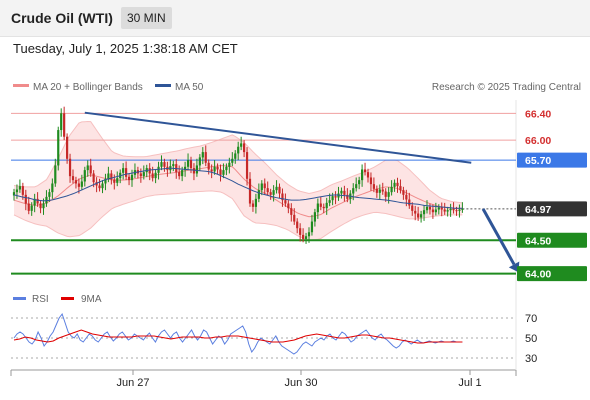 The image size is (590, 400). Describe the element at coordinates (88, 87) in the screenshot. I see `bollinger-legend-label: MA 20 + Bollinger Bands` at that location.